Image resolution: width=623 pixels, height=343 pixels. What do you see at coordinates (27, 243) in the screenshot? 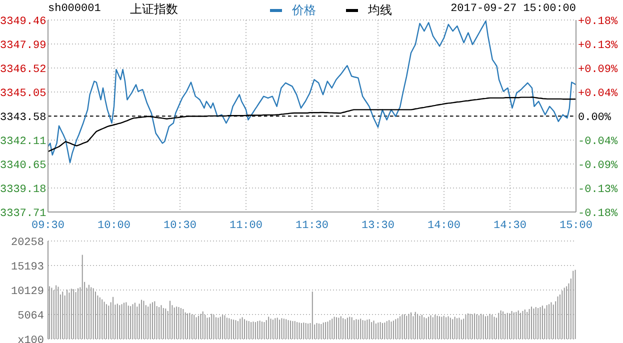
I see `y-tick-label: 20258` at bounding box center [27, 243].